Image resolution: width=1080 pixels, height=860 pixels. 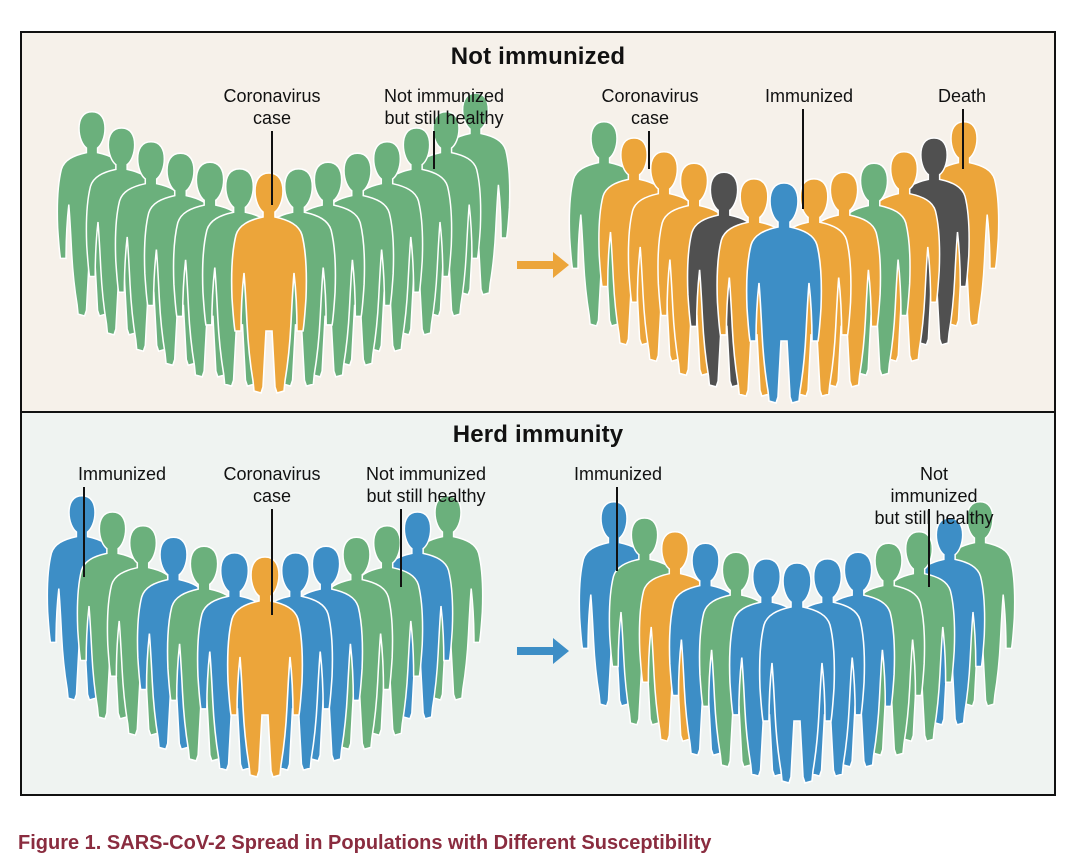 What do you see at coordinates (650, 107) in the screenshot?
I see `label-coronavirus-case-after: Coronavirus case` at bounding box center [650, 107].